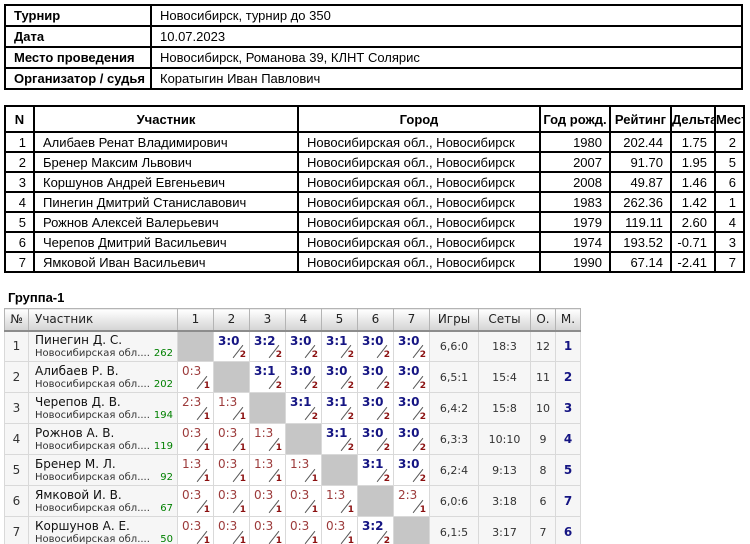 The image size is (750, 544). Describe the element at coordinates (163, 353) in the screenshot. I see `rating-value: 262` at that location.